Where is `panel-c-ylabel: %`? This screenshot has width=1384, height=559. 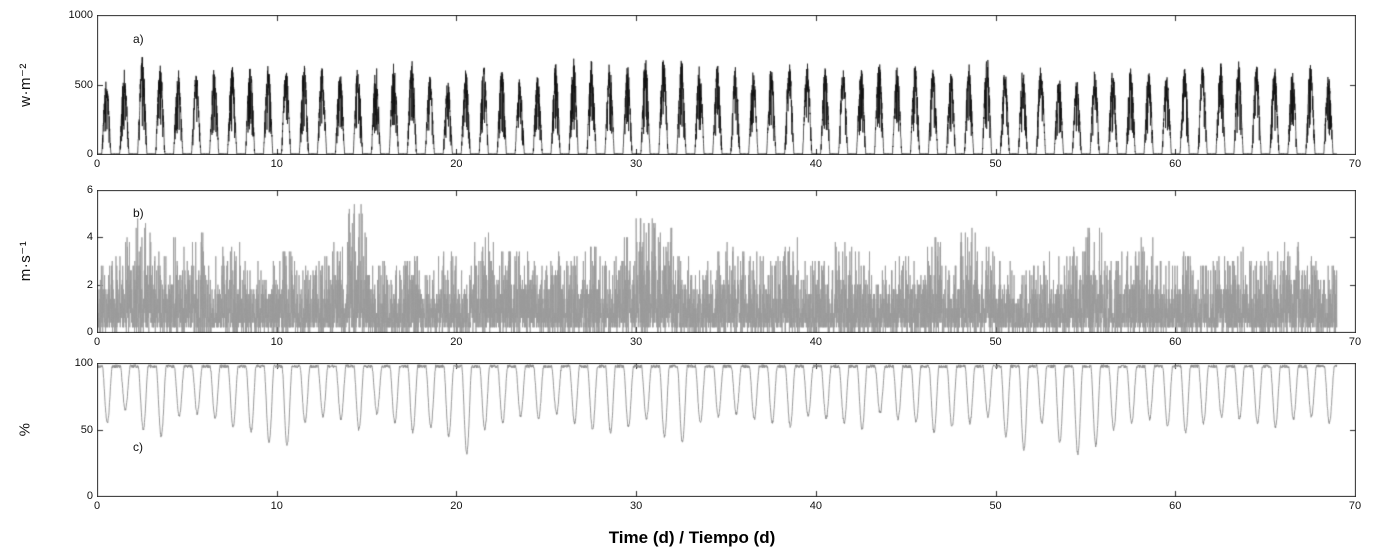 panel-c-ylabel: % is located at coordinates (25, 429).